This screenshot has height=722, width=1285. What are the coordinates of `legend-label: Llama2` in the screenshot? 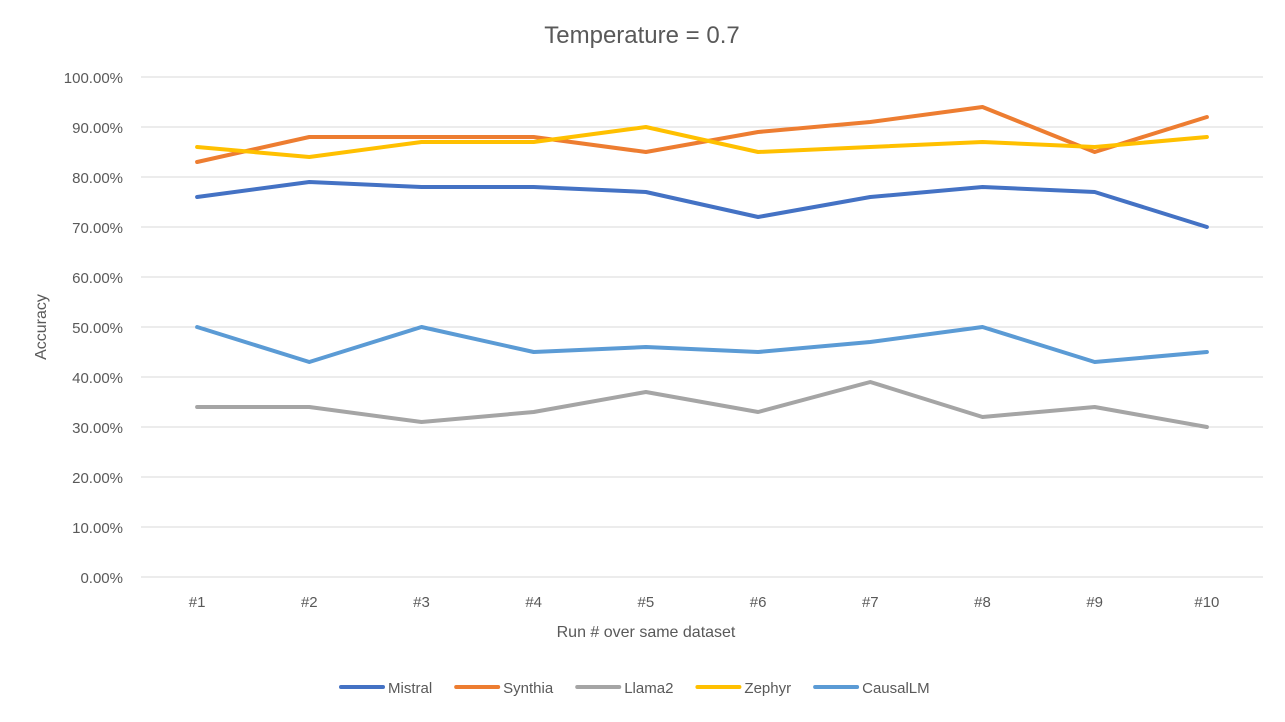 It's located at (648, 688).